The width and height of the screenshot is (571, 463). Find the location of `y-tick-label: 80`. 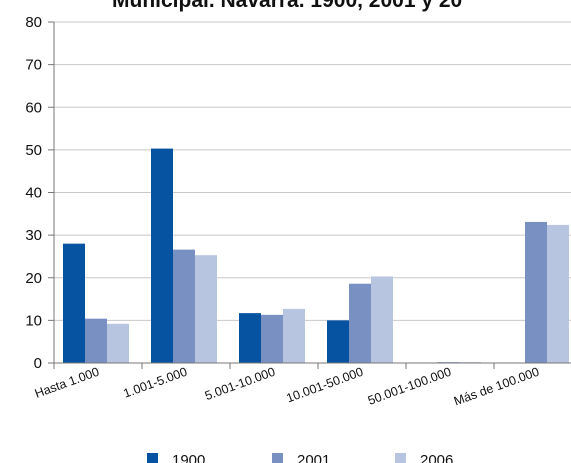

y-tick-label: 80 is located at coordinates (33, 22).